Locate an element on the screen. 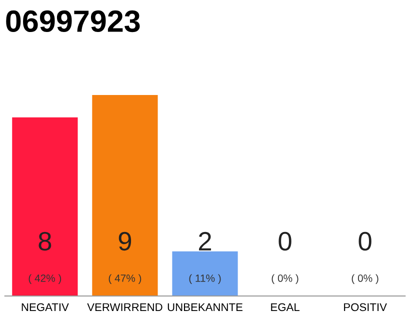 The height and width of the screenshot is (320, 410). x-tick-label: UNBEKANNTE is located at coordinates (205, 307).